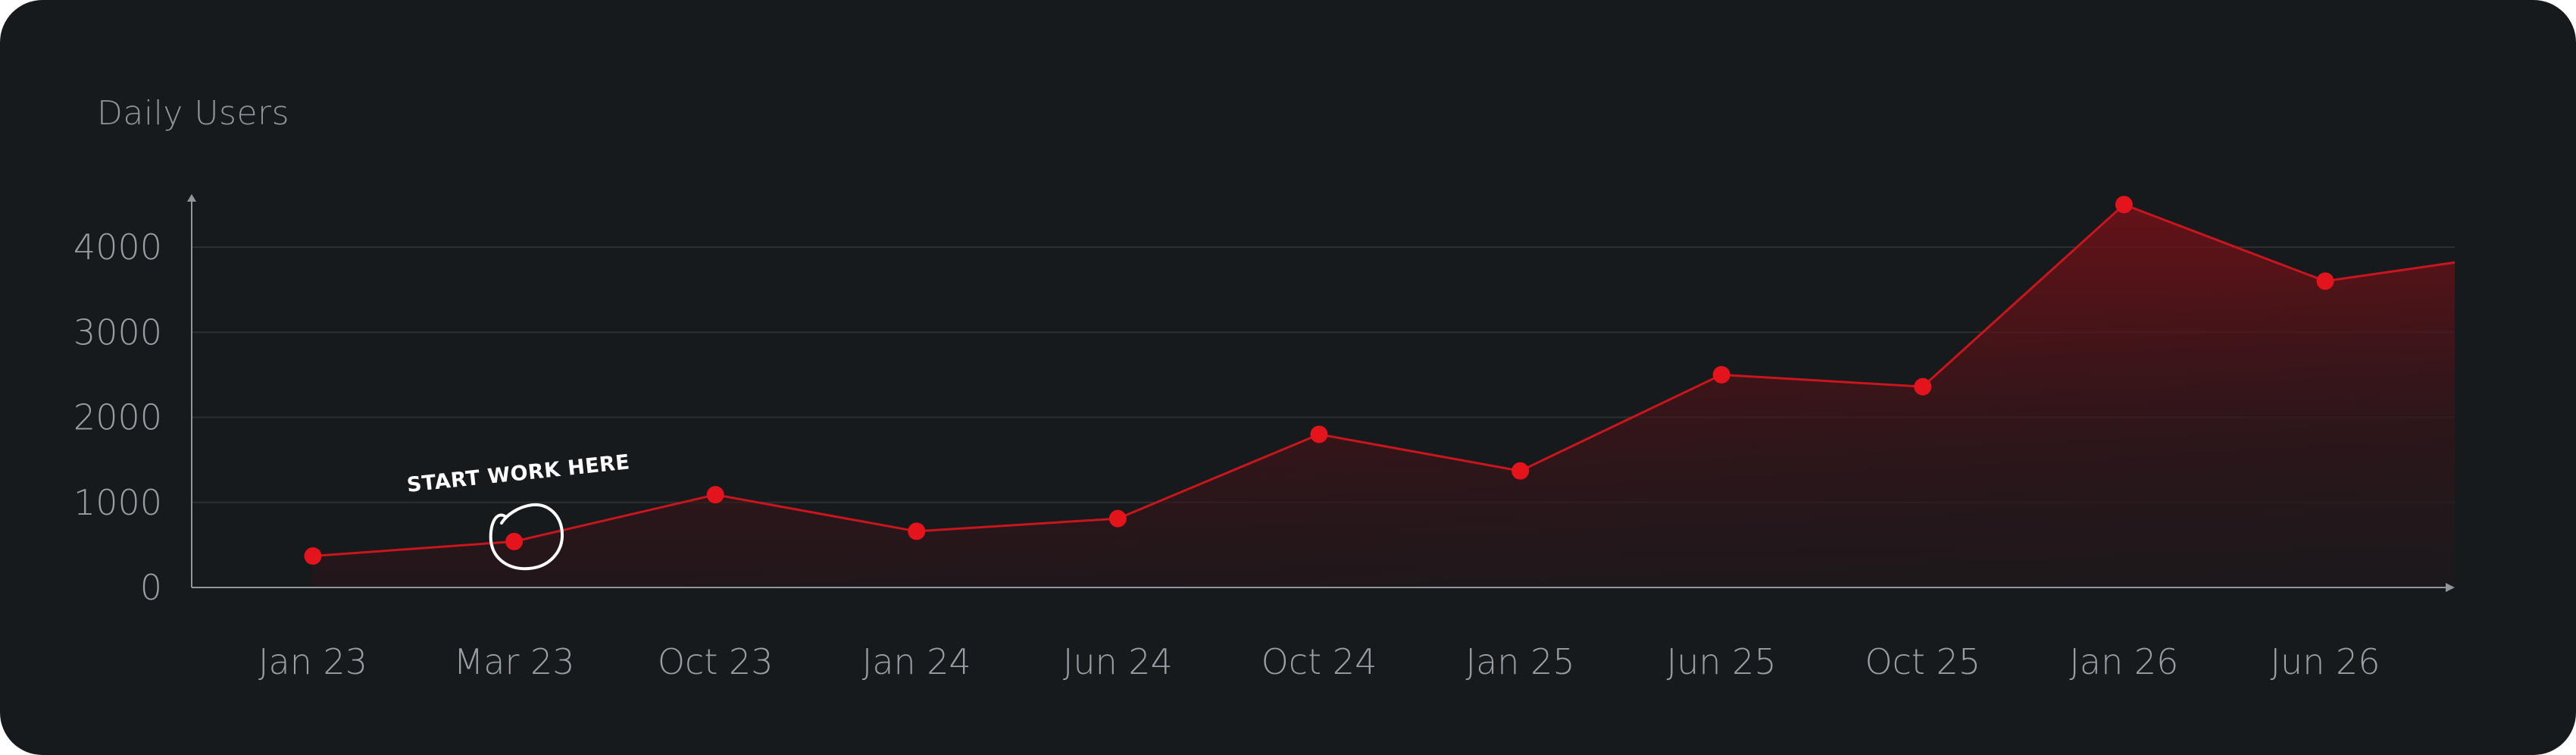 Image resolution: width=2576 pixels, height=755 pixels. I want to click on y-tick-label: 2000, so click(118, 417).